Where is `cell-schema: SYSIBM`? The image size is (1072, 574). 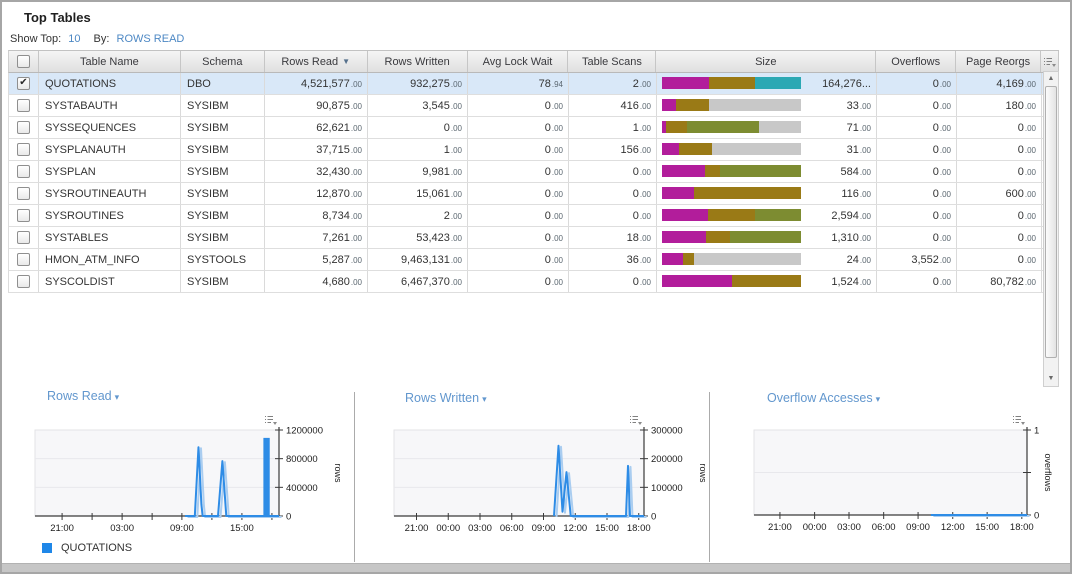 cell-schema: SYSIBM is located at coordinates (223, 215).